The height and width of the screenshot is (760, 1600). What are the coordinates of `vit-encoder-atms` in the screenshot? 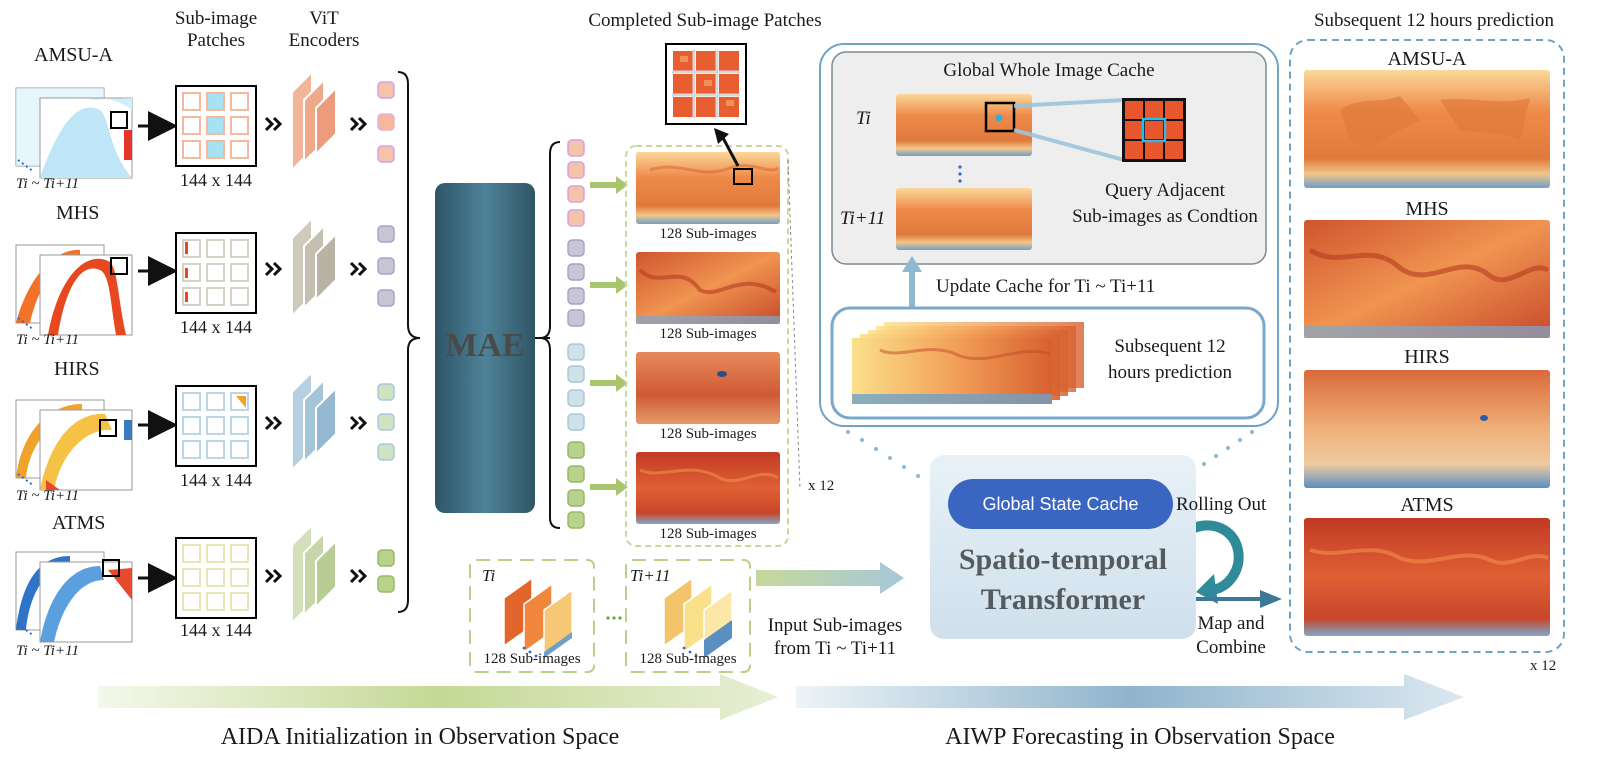 It's located at (314, 574).